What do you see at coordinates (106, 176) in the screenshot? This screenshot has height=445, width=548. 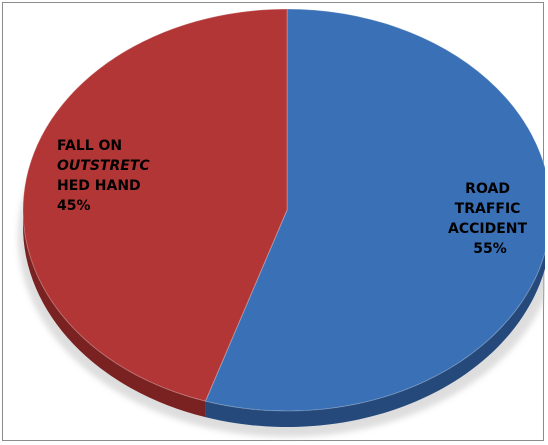 I see `slice-label-fall-on-outstretched-hand: FALL ON OUTSTRETC HED HAND 45%` at bounding box center [106, 176].